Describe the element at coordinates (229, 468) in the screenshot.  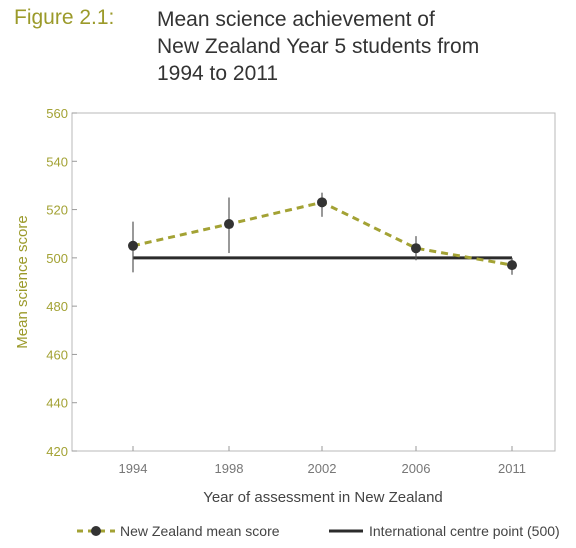
I see `x-tick-label: 1998` at that location.